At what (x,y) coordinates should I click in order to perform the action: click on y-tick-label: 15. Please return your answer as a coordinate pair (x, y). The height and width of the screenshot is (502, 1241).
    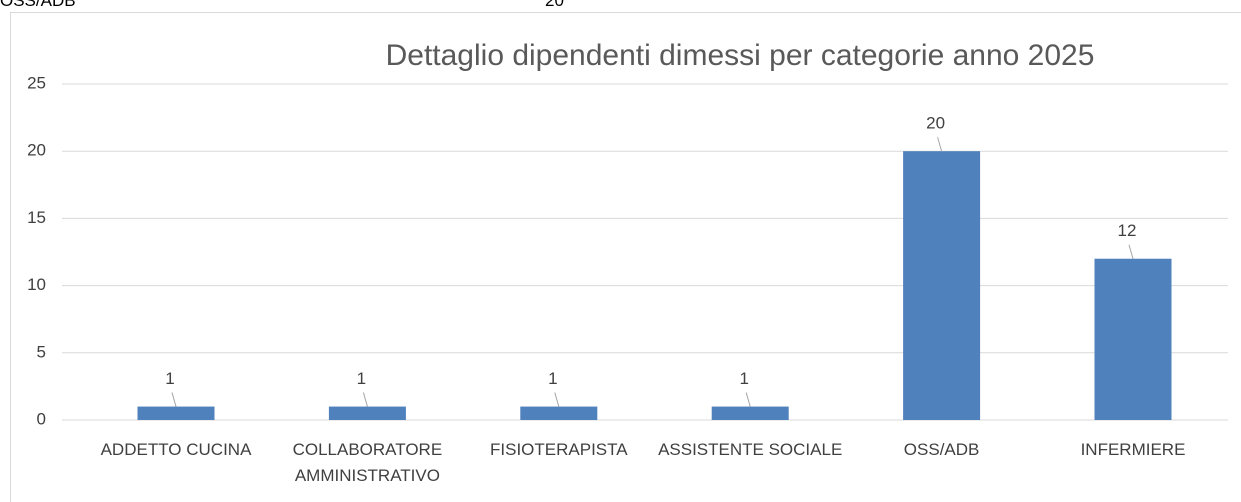
    Looking at the image, I should click on (36, 217).